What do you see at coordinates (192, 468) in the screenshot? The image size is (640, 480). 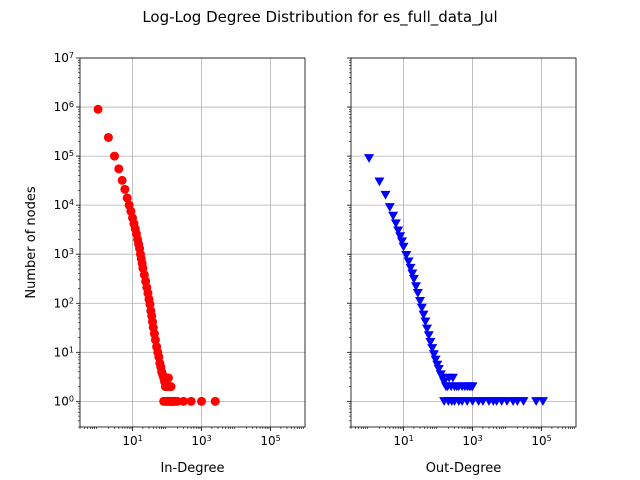 I see `x-axis-label: In-Degree` at bounding box center [192, 468].